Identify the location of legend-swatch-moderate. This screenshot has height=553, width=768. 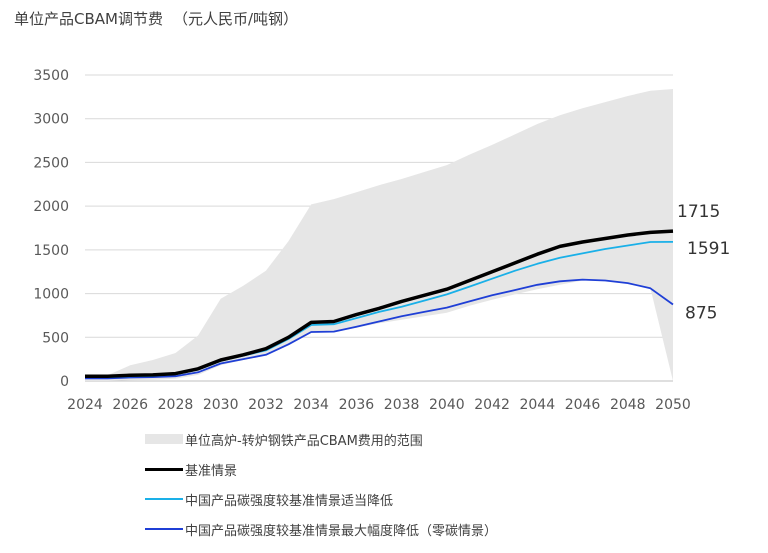
(164, 499).